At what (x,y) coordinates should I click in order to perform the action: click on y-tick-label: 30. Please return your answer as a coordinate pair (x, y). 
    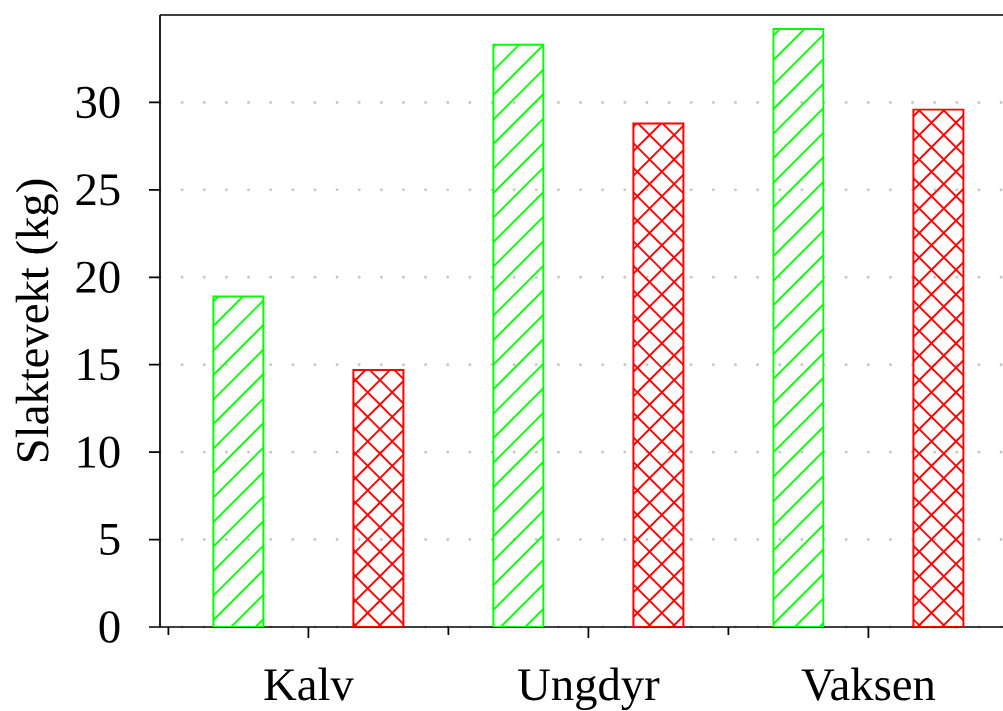
    Looking at the image, I should click on (98, 102).